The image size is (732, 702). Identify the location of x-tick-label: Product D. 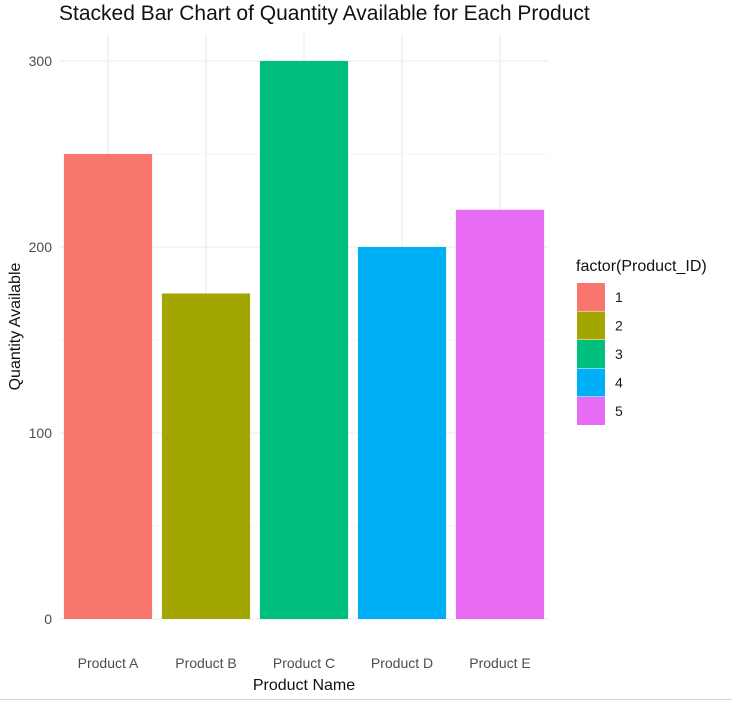
(402, 663).